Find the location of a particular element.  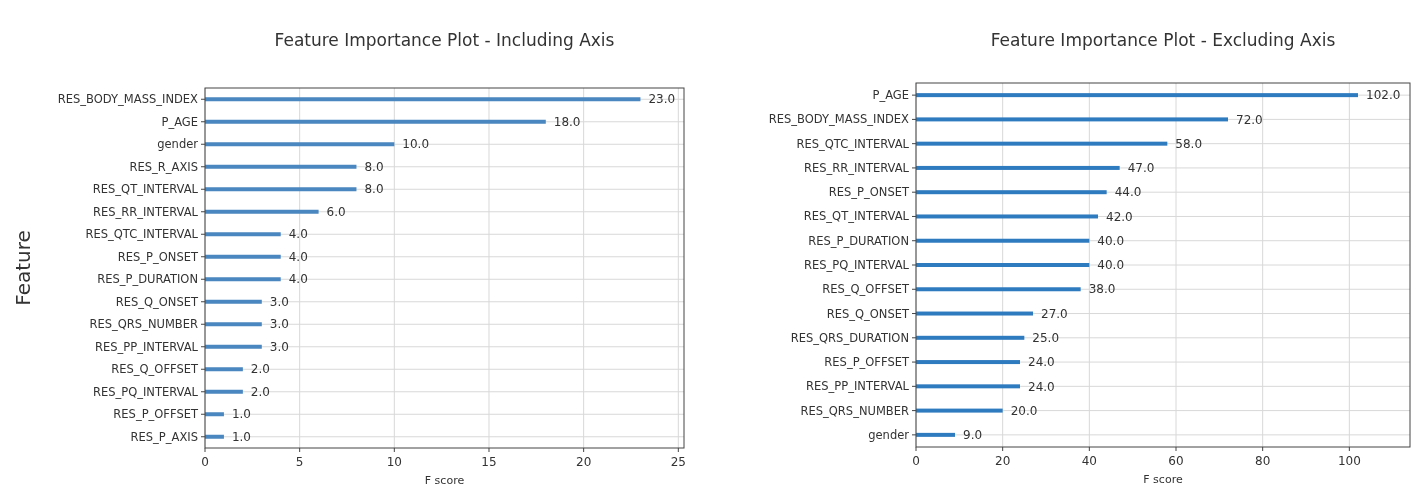

data-label: 47.0 is located at coordinates (1141, 168).